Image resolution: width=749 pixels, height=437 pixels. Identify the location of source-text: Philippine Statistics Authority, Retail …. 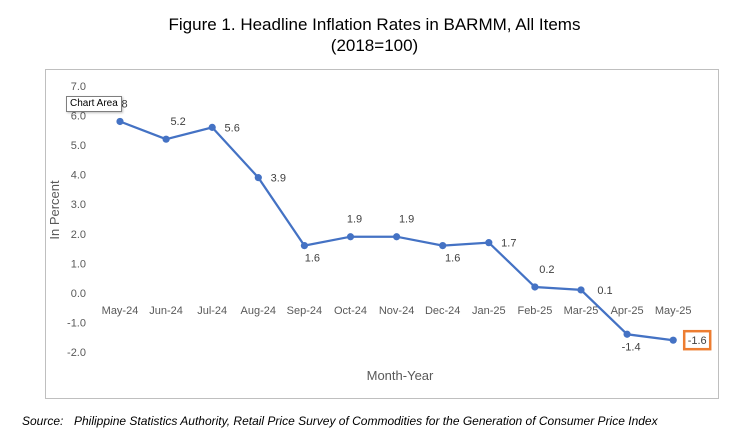
(366, 421).